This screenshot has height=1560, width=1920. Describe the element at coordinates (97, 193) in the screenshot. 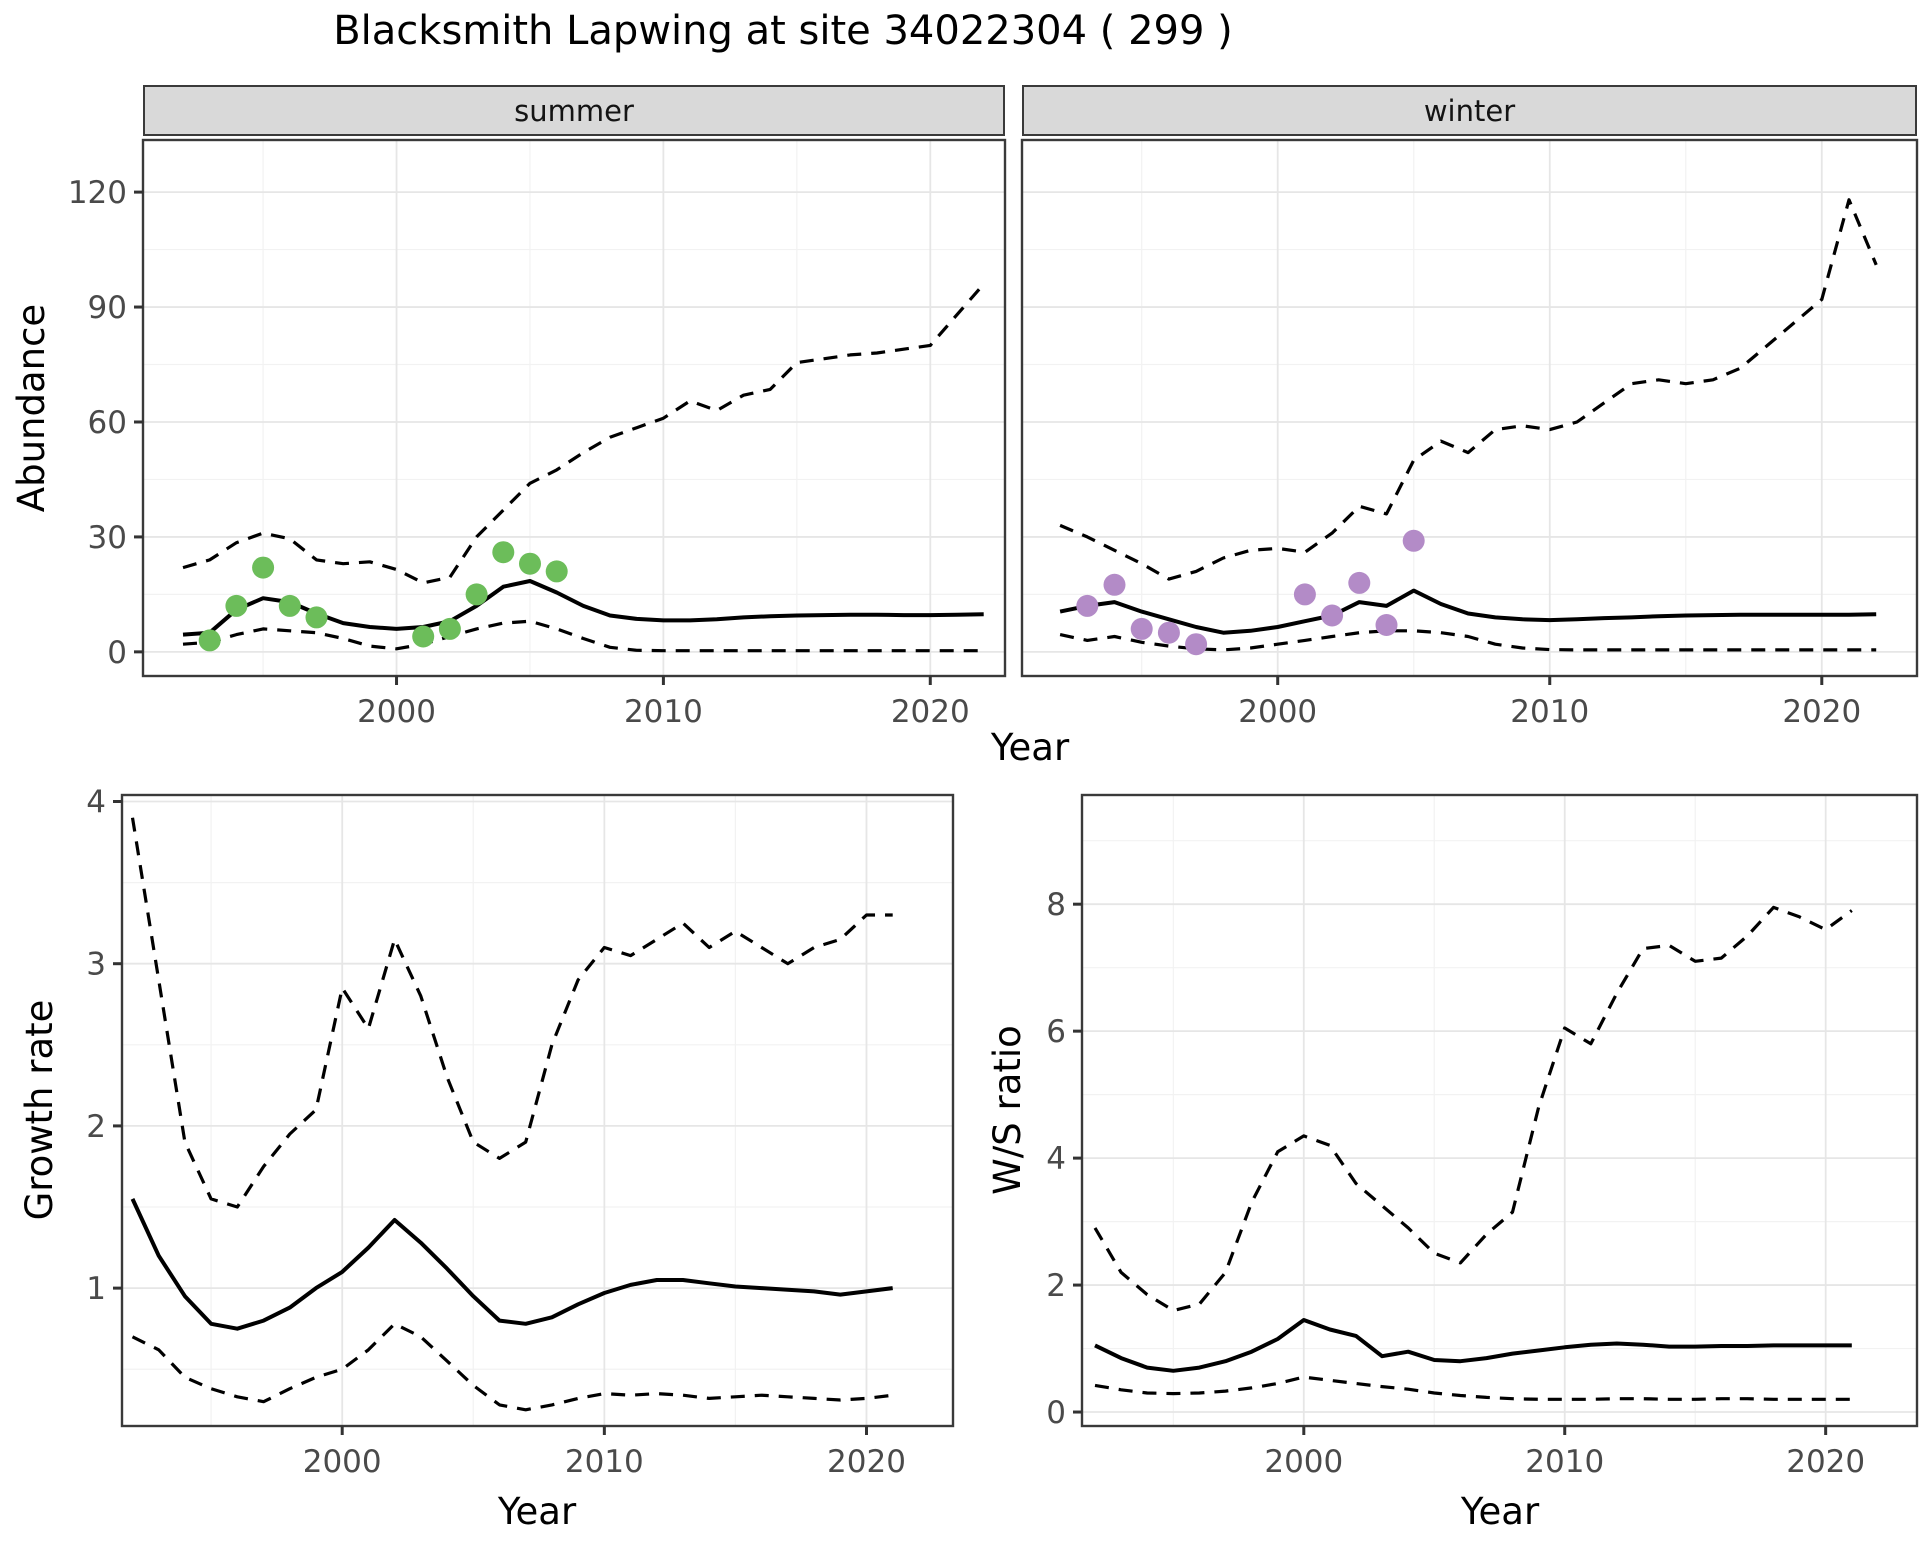

I see `y-tick-label: 120` at that location.